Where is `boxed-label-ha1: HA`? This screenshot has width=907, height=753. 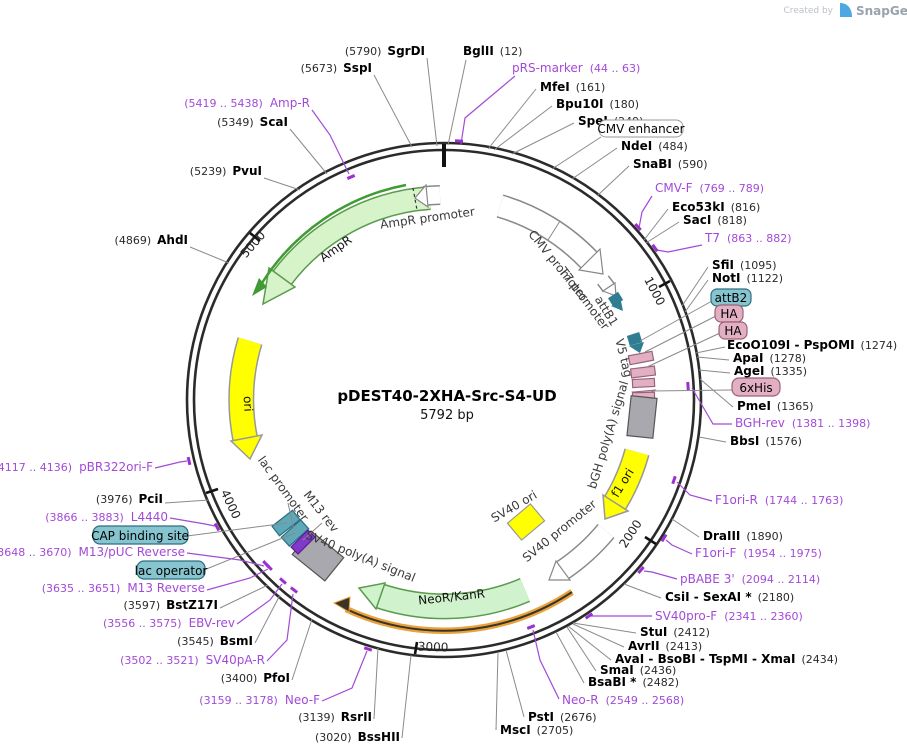 boxed-label-ha1: HA is located at coordinates (729, 313).